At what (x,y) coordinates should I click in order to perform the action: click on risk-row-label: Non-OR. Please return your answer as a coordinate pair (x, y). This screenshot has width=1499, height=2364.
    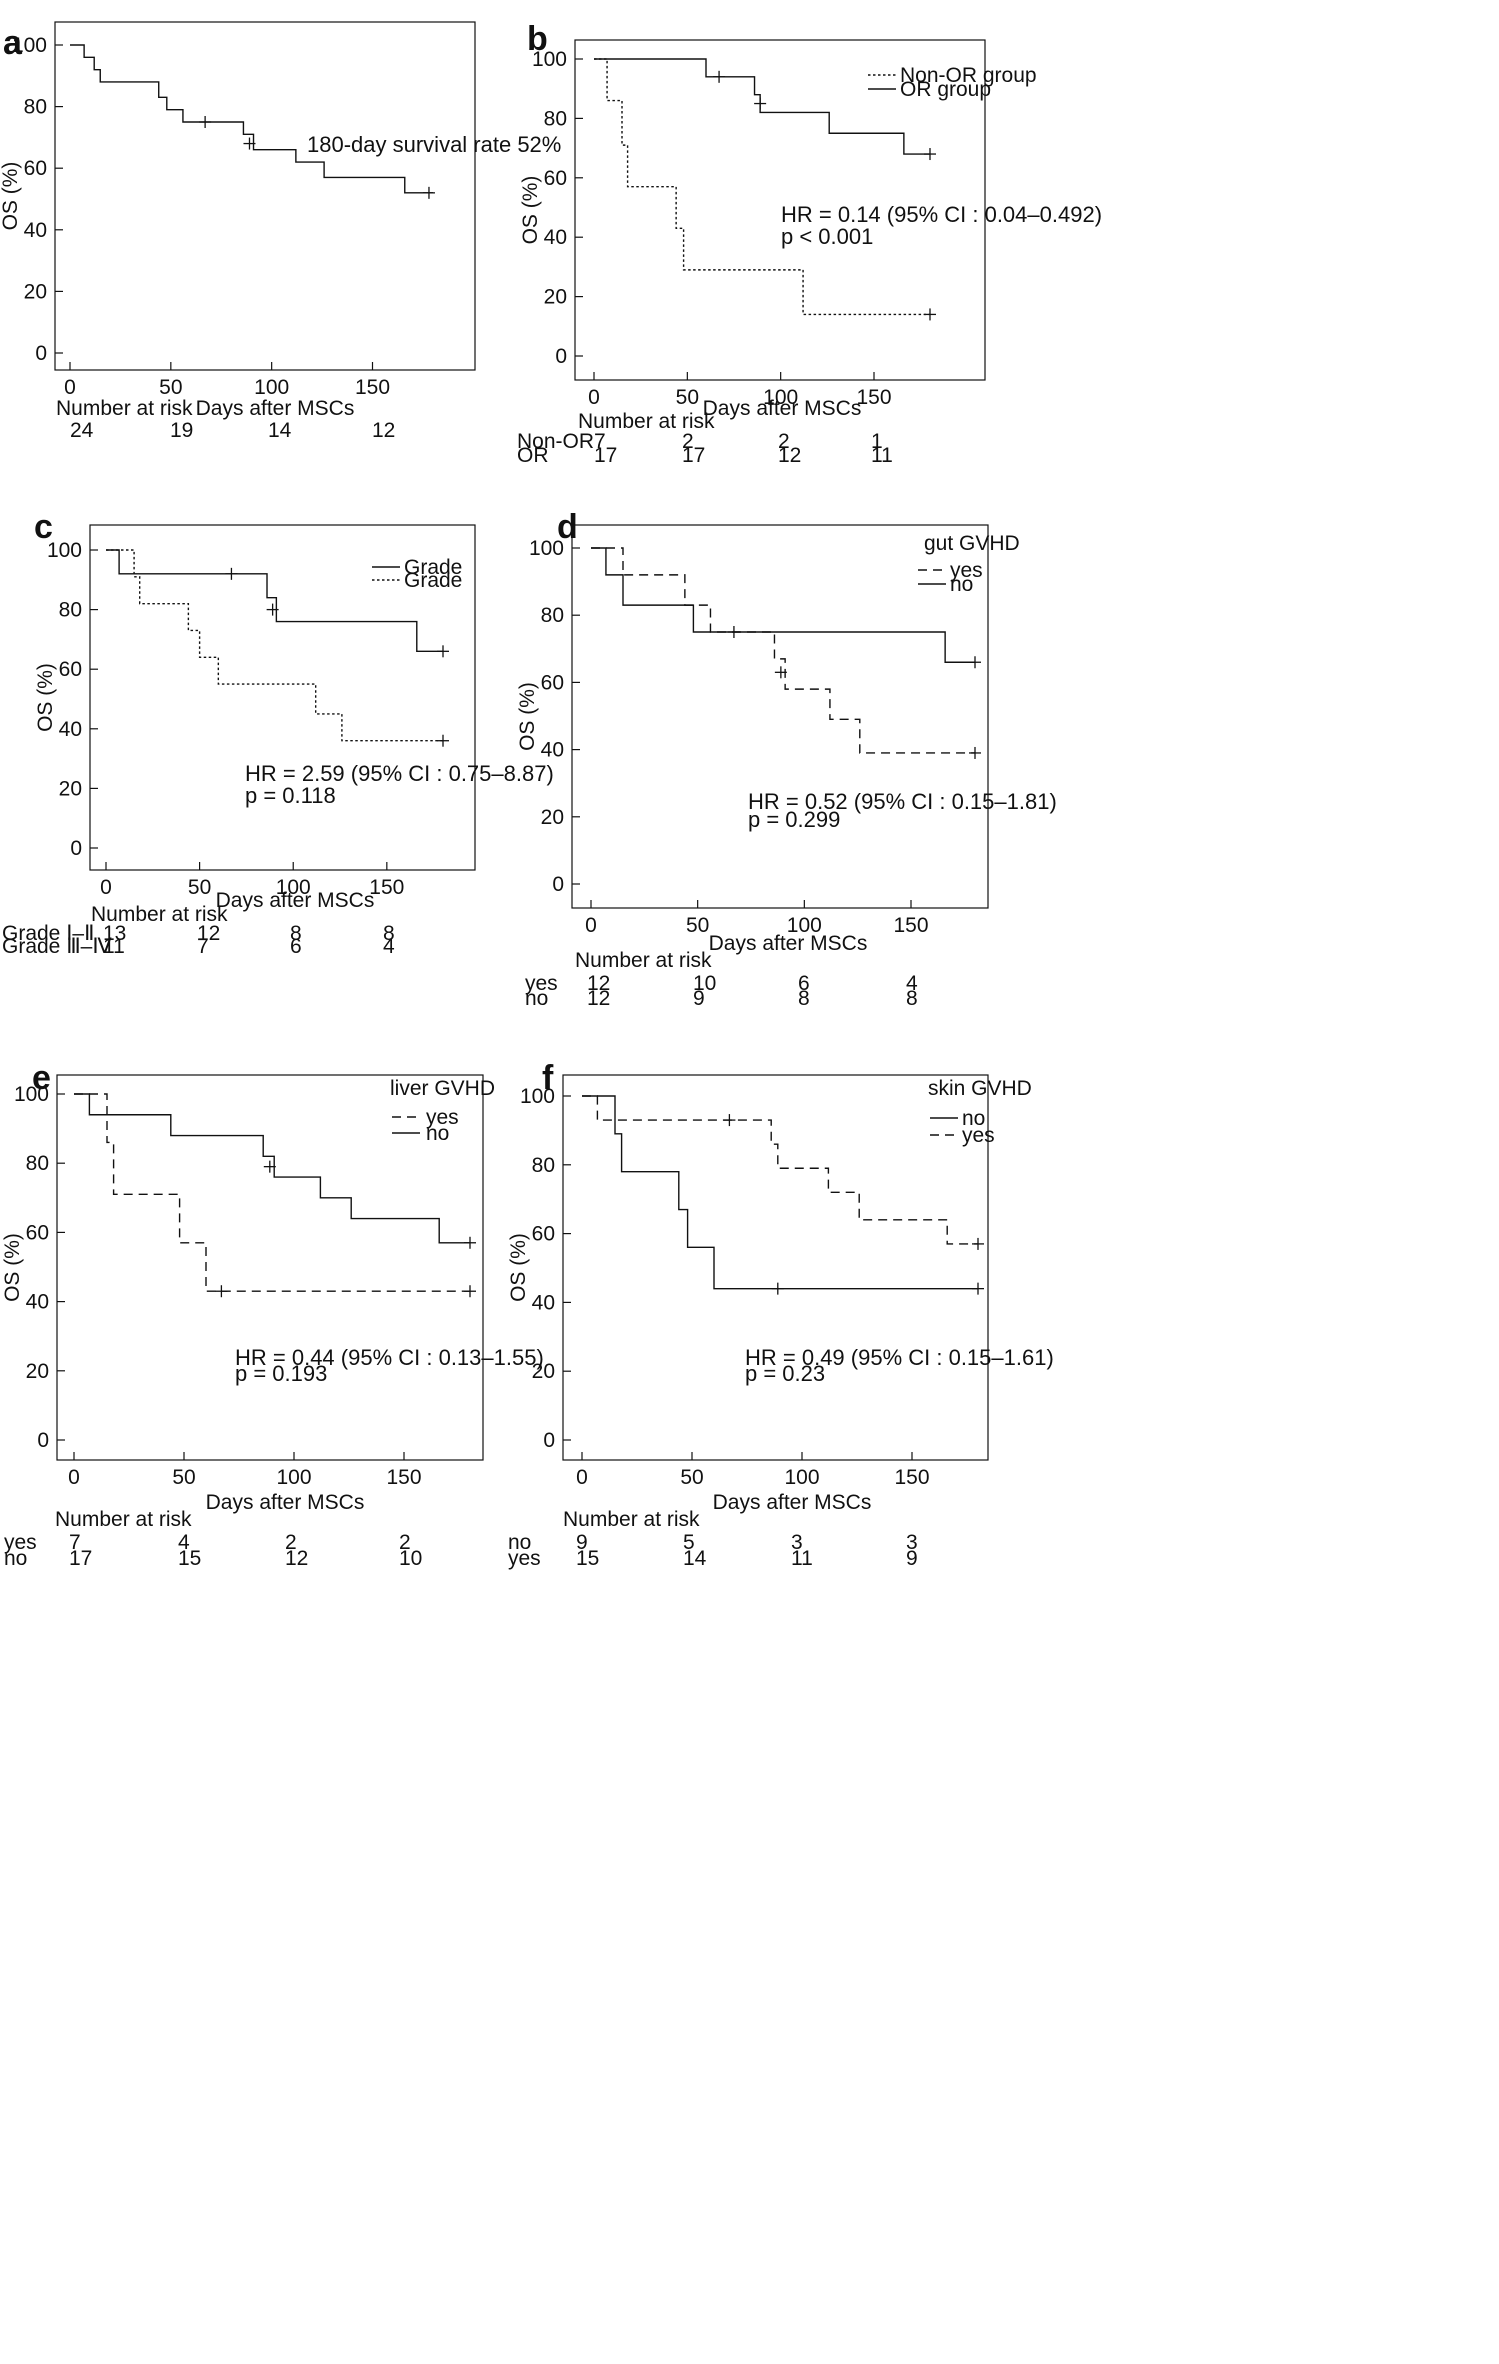
    Looking at the image, I should click on (555, 441).